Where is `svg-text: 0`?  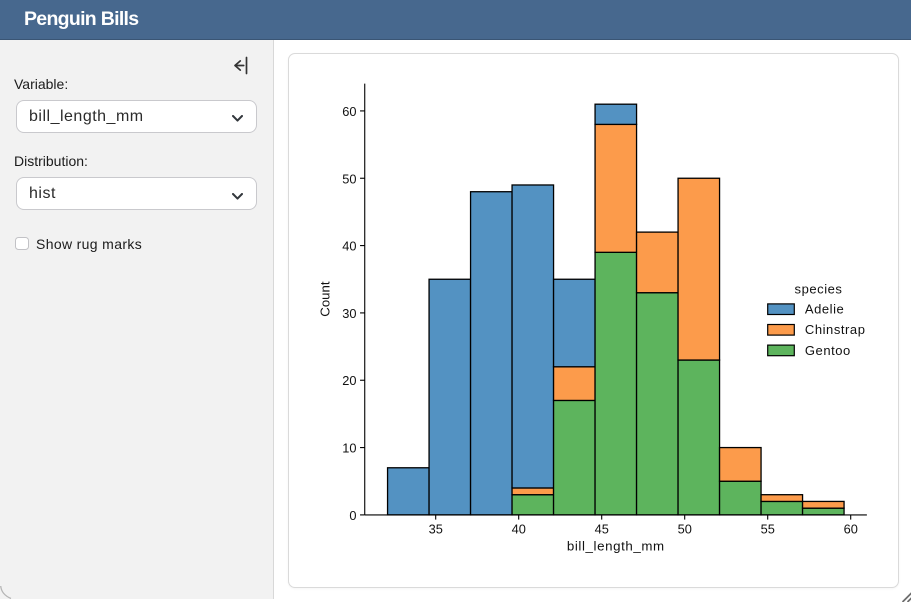 svg-text: 0 is located at coordinates (352, 515).